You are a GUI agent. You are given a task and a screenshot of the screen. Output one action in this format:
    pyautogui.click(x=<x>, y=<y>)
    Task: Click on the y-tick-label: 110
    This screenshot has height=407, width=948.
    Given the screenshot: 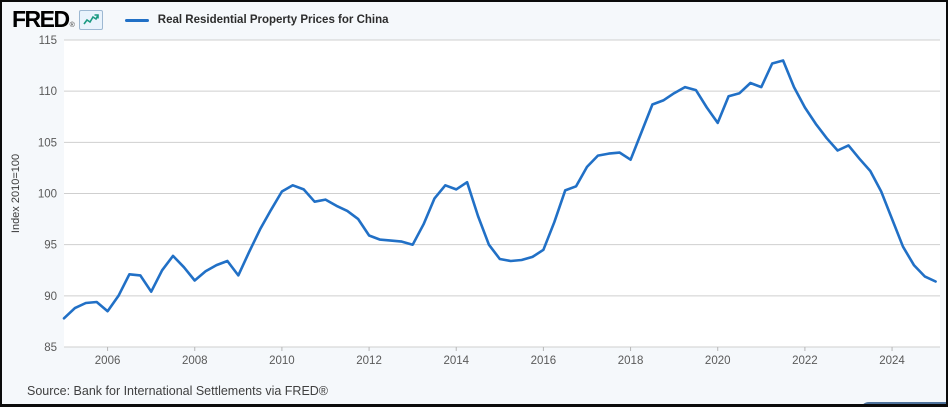 What is the action you would take?
    pyautogui.click(x=48, y=92)
    